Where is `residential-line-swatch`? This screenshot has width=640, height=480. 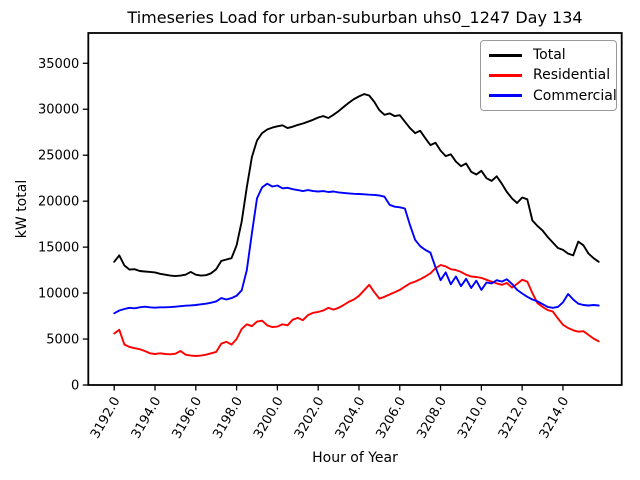
residential-line-swatch is located at coordinates (505, 75).